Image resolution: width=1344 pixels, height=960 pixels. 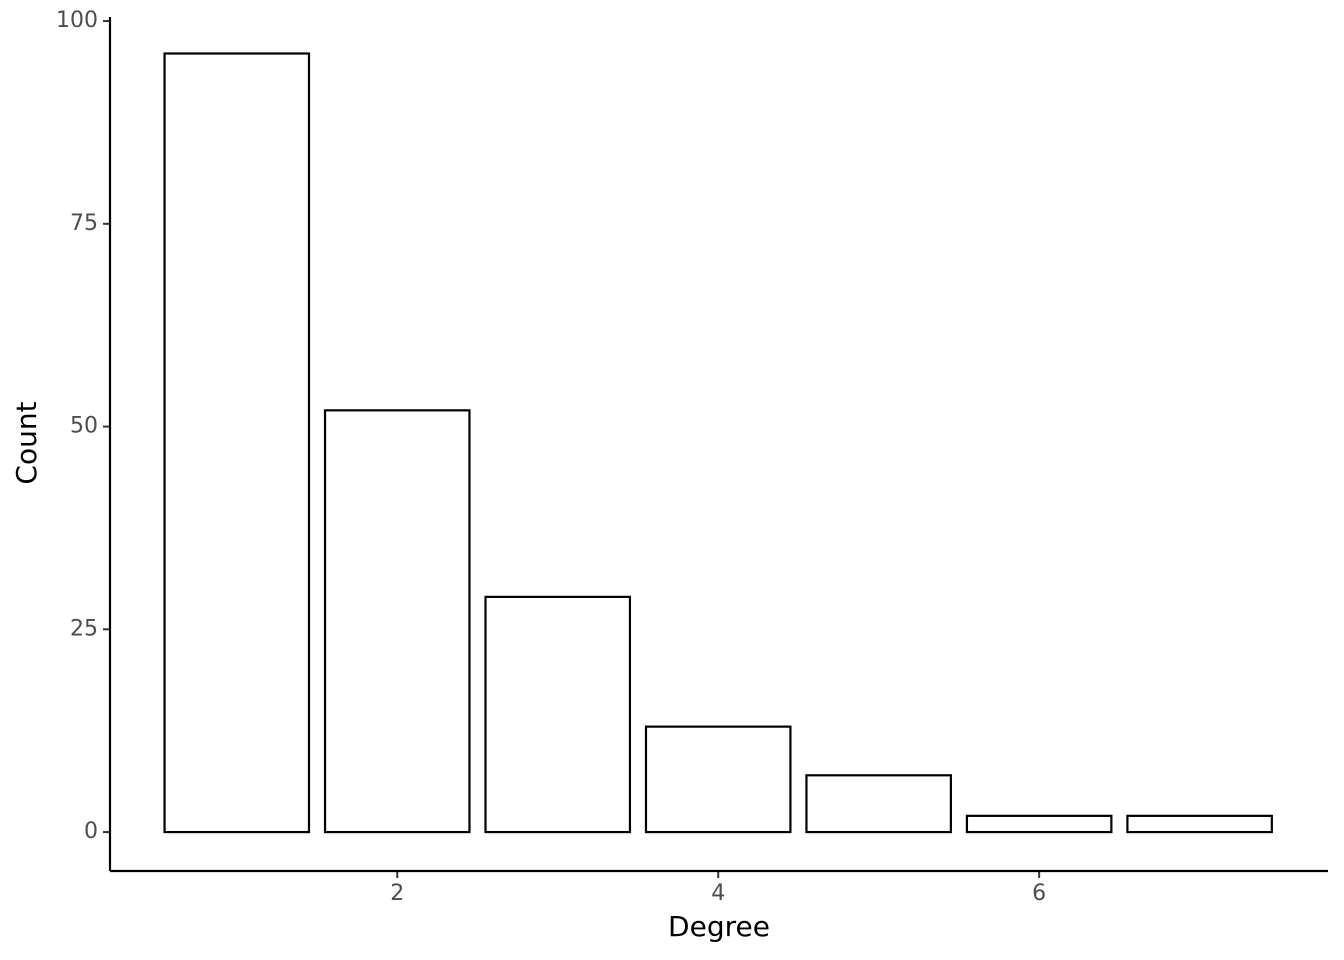 I want to click on y-tick-label: 25, so click(x=84, y=628).